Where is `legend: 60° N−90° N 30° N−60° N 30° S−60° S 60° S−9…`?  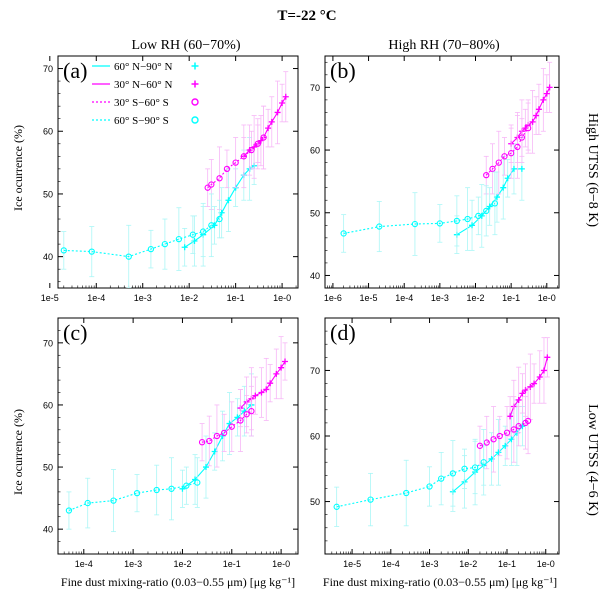
legend: 60° N−90° N 30° N−60° N 30° S−60° S 60° S−9… is located at coordinates (145, 94).